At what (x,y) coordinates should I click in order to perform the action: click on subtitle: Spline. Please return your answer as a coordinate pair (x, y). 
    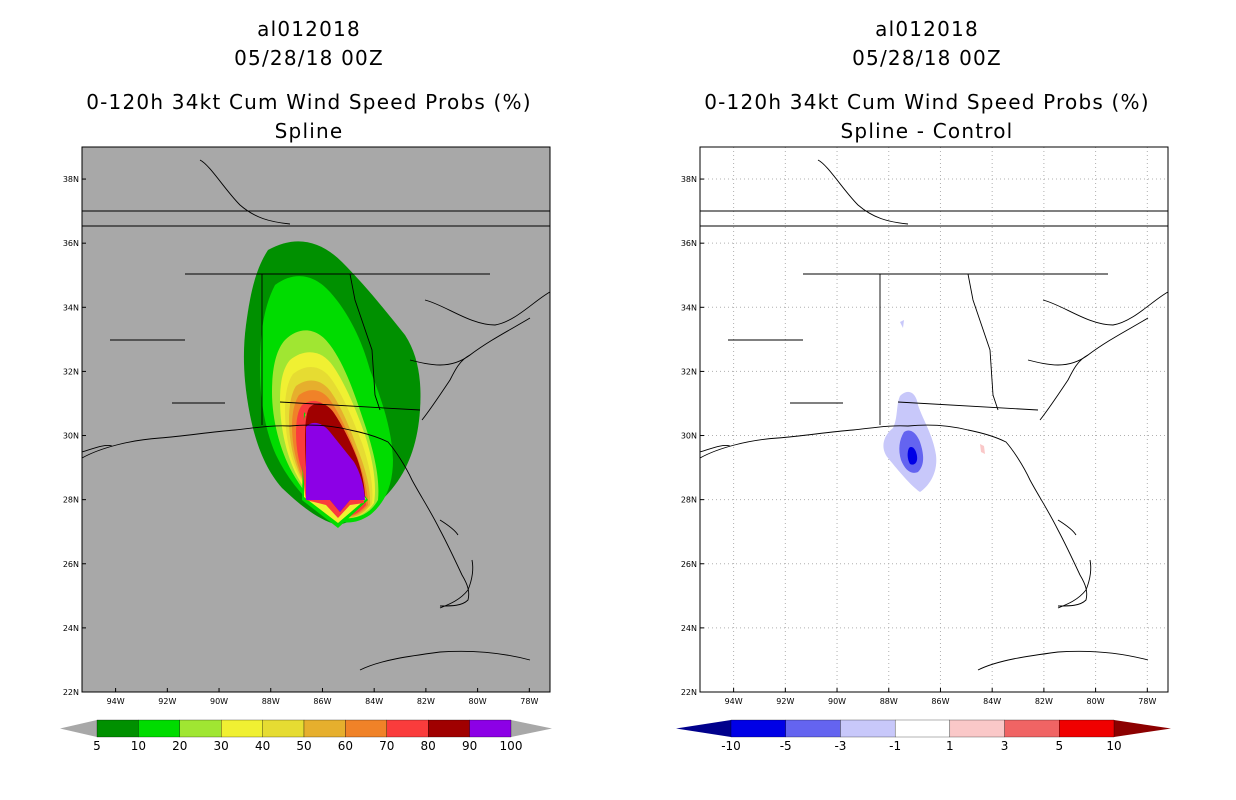
    Looking at the image, I should click on (309, 131).